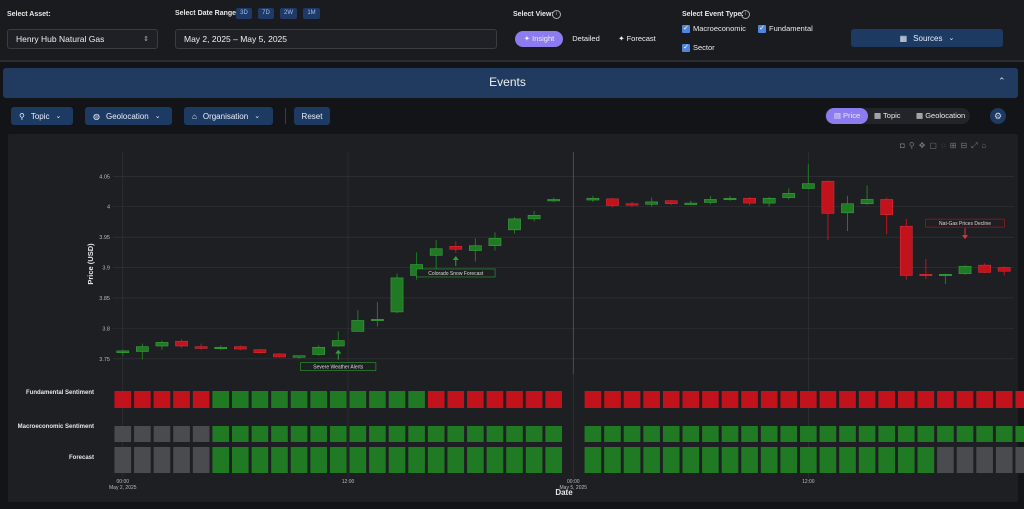  I want to click on reset-button: Reset, so click(312, 116).